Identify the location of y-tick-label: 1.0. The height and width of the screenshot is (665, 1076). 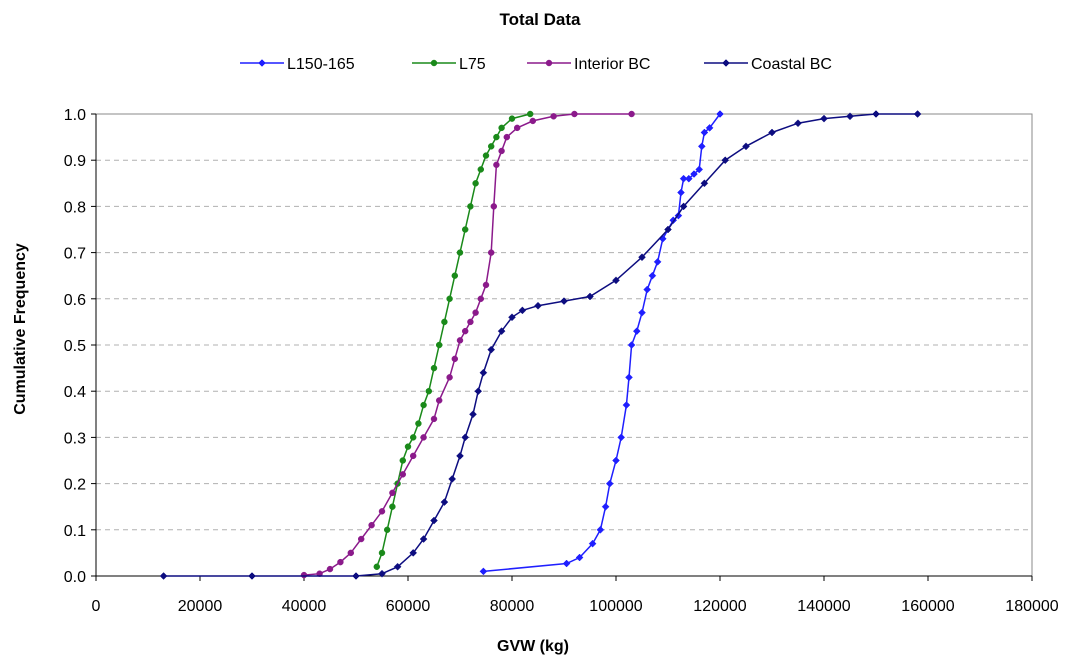
(75, 115).